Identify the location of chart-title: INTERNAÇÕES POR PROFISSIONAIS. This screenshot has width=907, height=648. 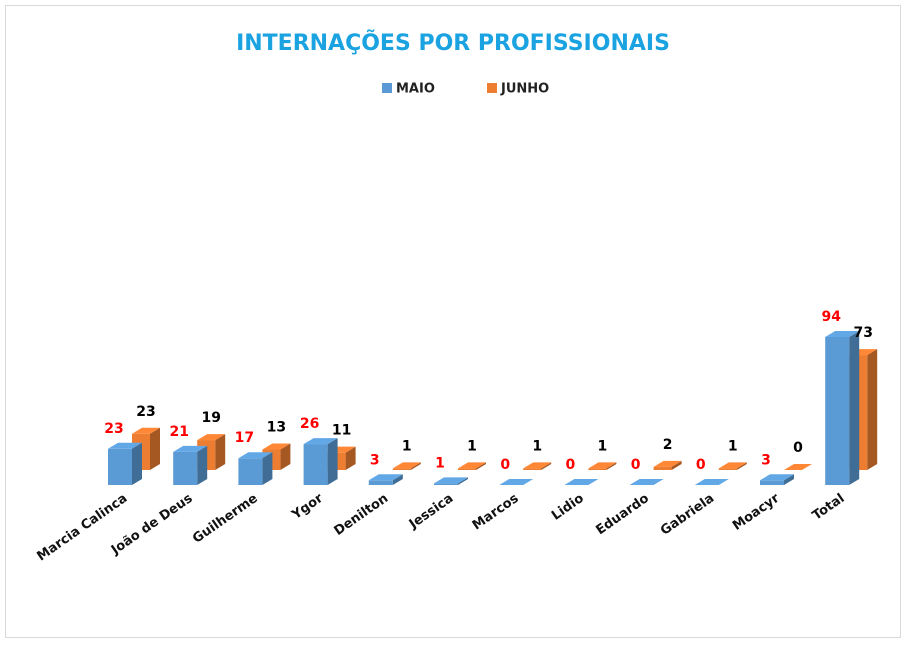
(453, 43).